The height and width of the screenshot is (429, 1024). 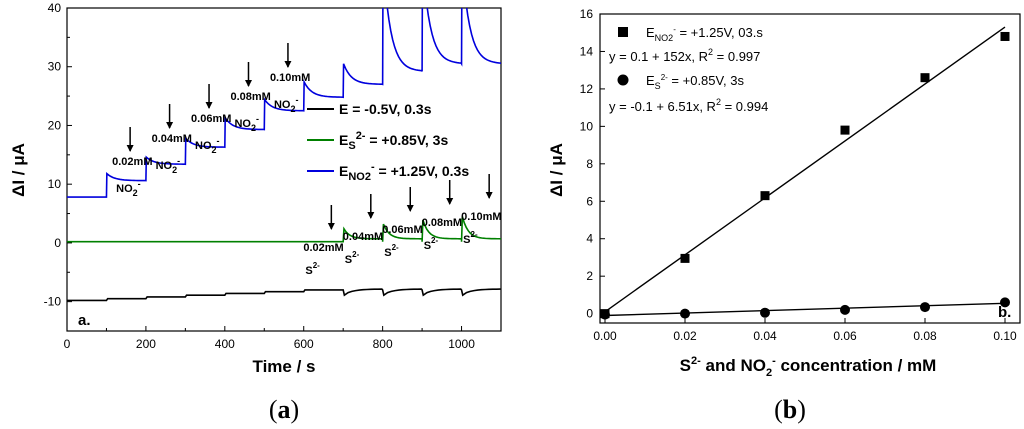 I want to click on panel-b-ytick-label: 4, so click(x=589, y=239).